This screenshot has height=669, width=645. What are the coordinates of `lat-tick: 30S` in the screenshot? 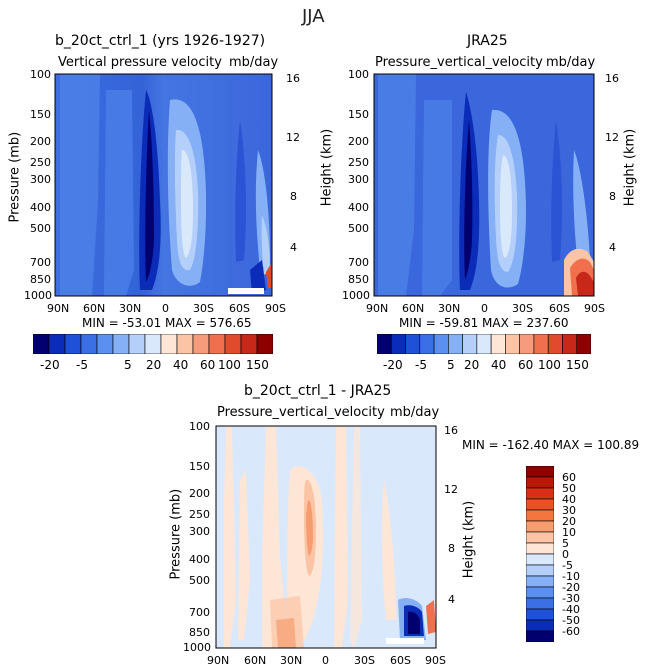 It's located at (364, 660).